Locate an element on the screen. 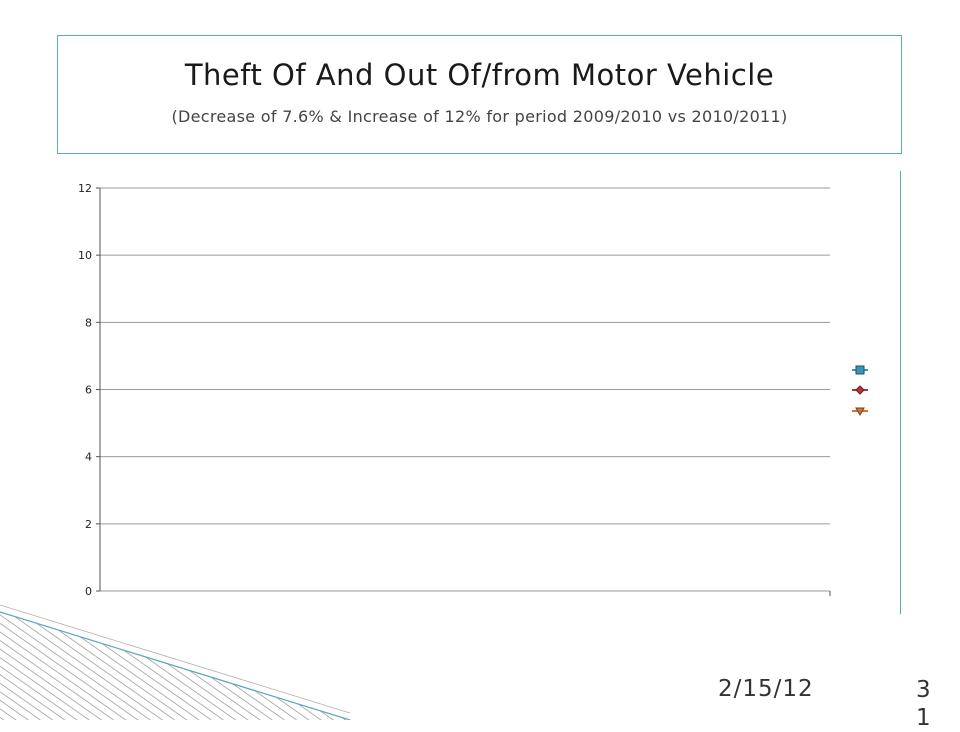 This screenshot has height=732, width=960. legend is located at coordinates (860, 391).